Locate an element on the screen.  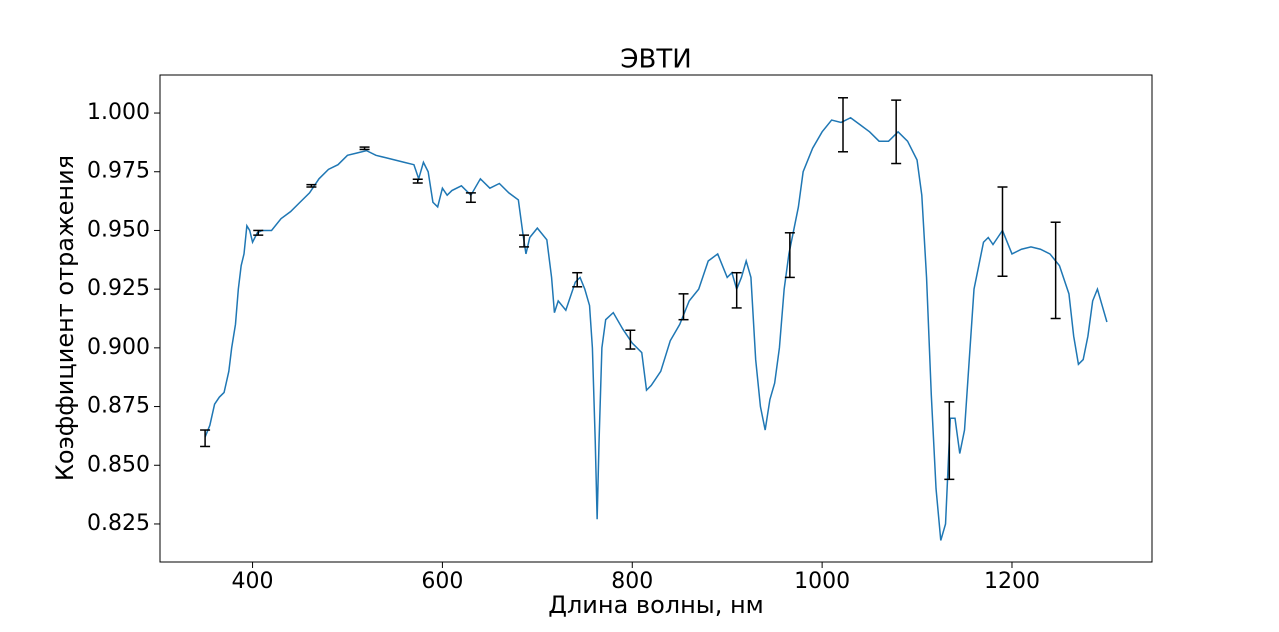
y-tick-label: 0.925 is located at coordinates (118, 288).